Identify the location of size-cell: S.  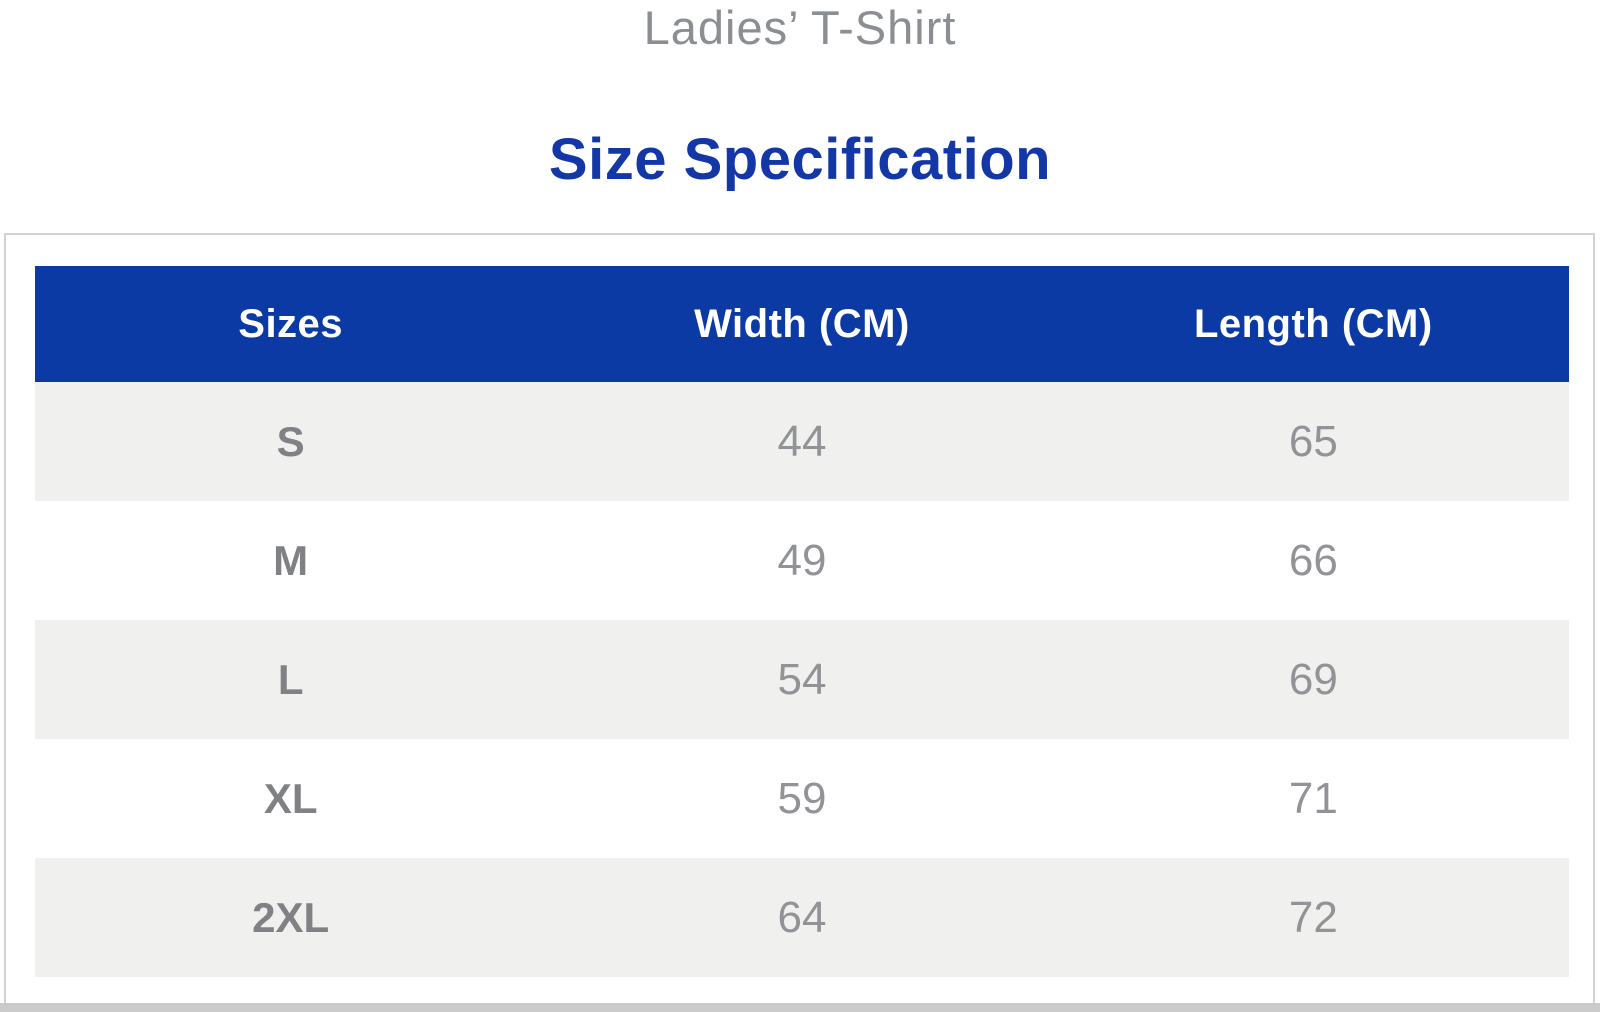
(290, 441).